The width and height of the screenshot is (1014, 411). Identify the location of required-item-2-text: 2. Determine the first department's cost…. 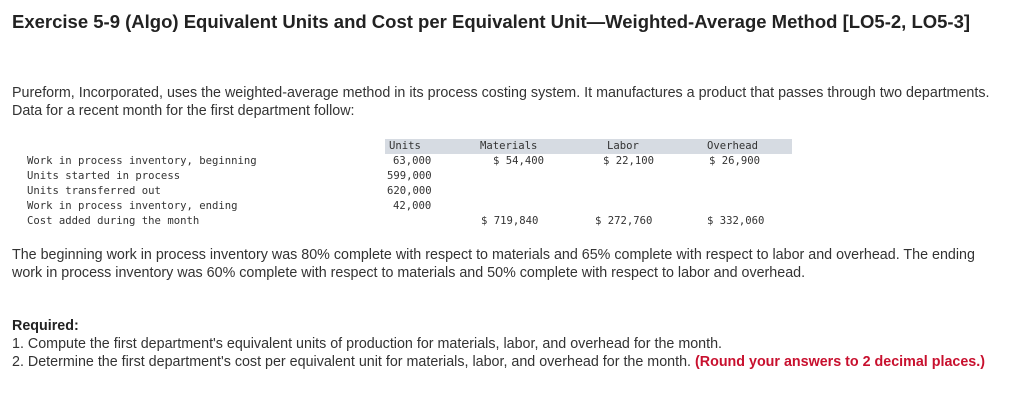
(352, 362).